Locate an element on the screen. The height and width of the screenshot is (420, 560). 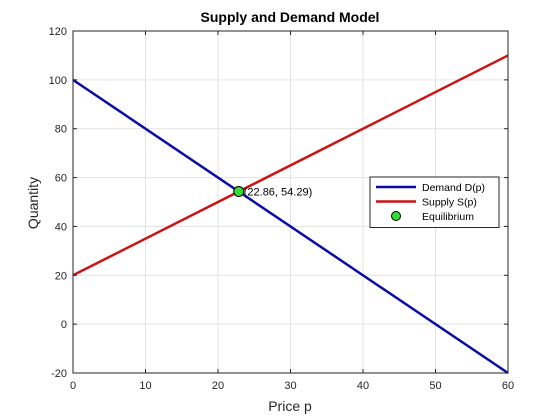
x-tick-label: 60 is located at coordinates (508, 386).